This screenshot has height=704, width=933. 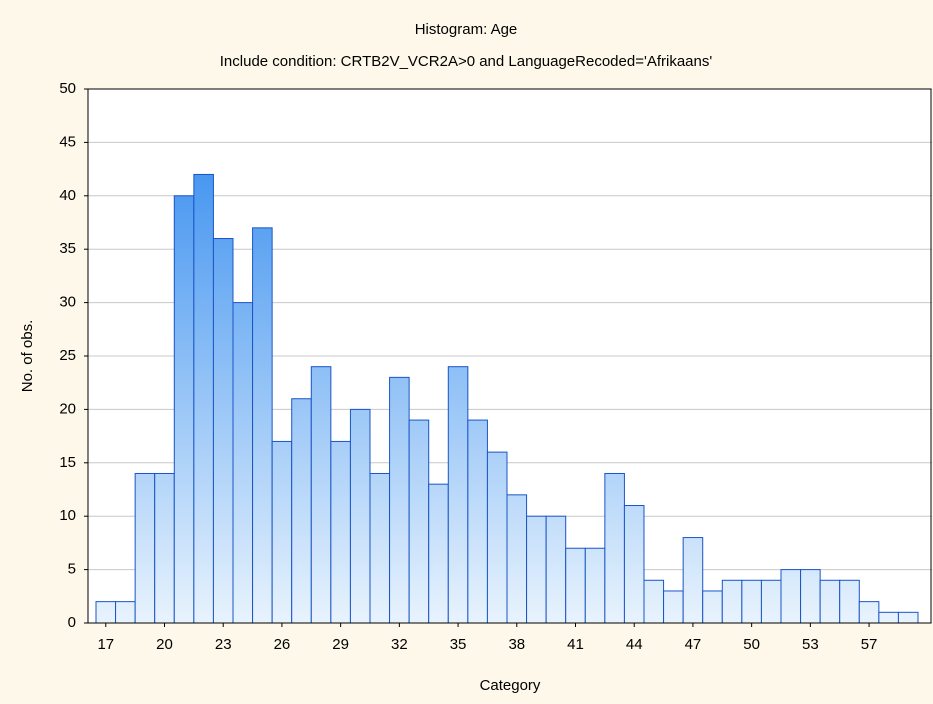 What do you see at coordinates (575, 644) in the screenshot?
I see `x-tick-label: 41` at bounding box center [575, 644].